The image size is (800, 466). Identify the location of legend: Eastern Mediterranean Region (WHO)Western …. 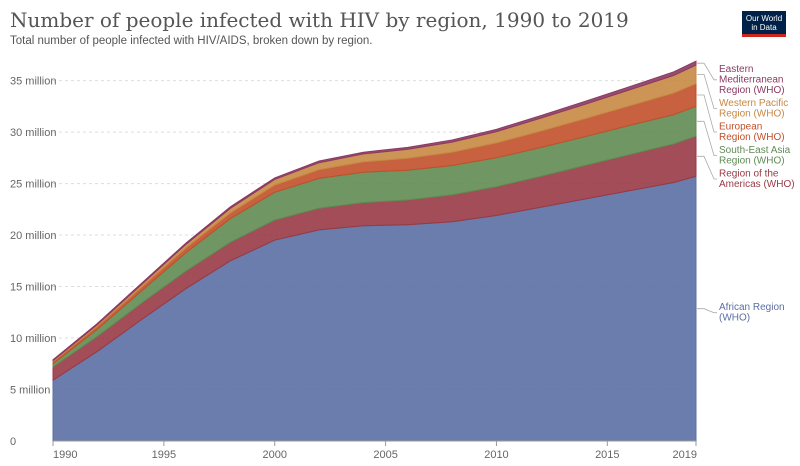
(746, 193).